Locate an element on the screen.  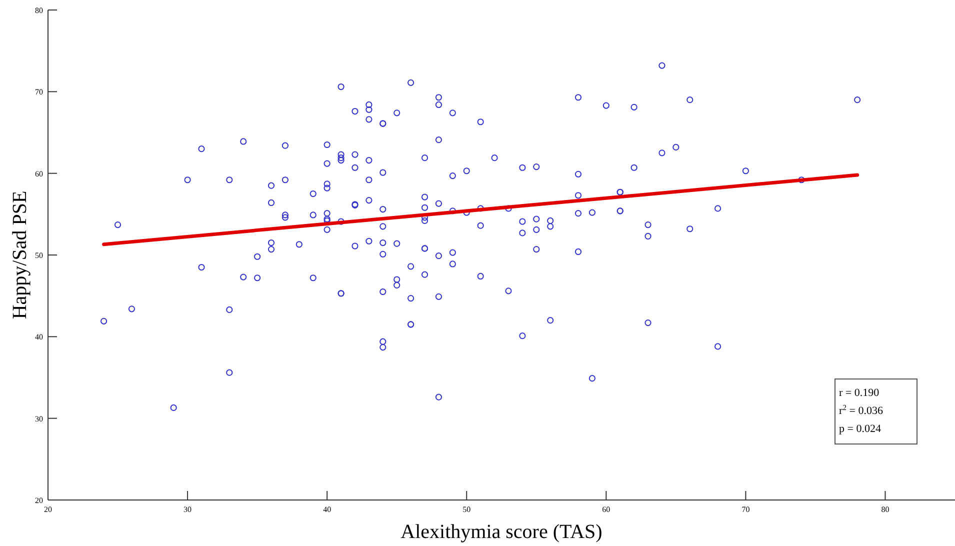
y-tick-label: 50 is located at coordinates (39, 255).